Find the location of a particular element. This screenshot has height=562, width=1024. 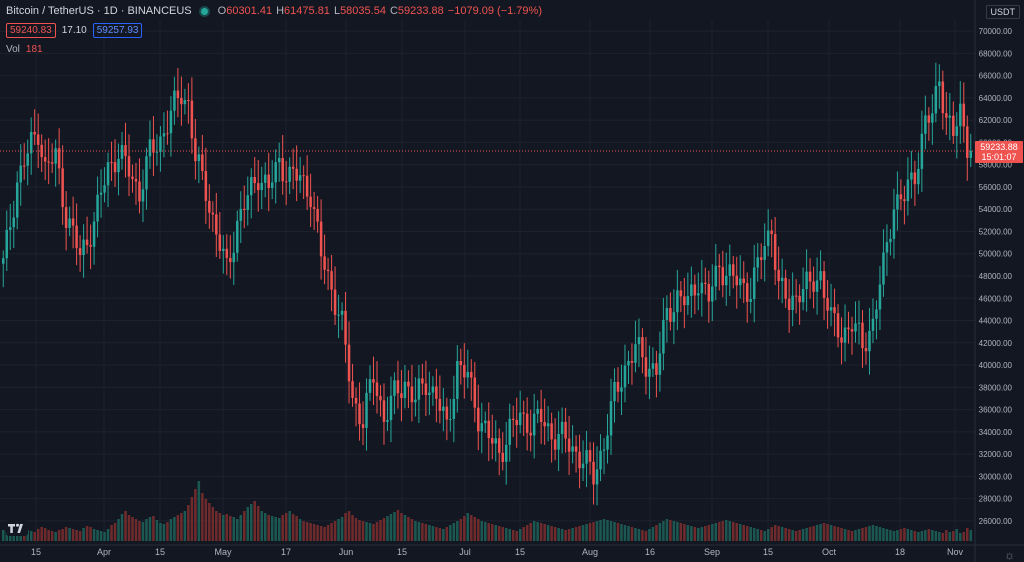

price-axis-label: 66000.00 is located at coordinates (996, 76).